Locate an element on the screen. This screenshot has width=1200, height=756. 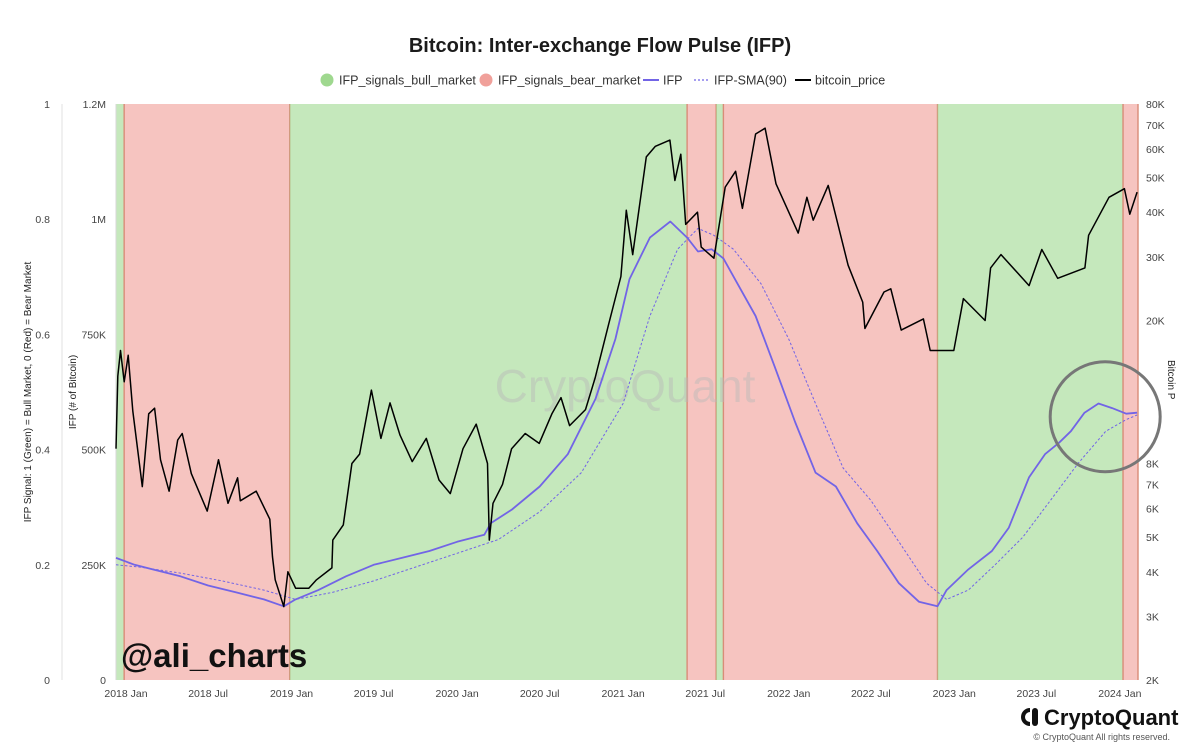
x-tick-label: 2019 Jul is located at coordinates (374, 694).